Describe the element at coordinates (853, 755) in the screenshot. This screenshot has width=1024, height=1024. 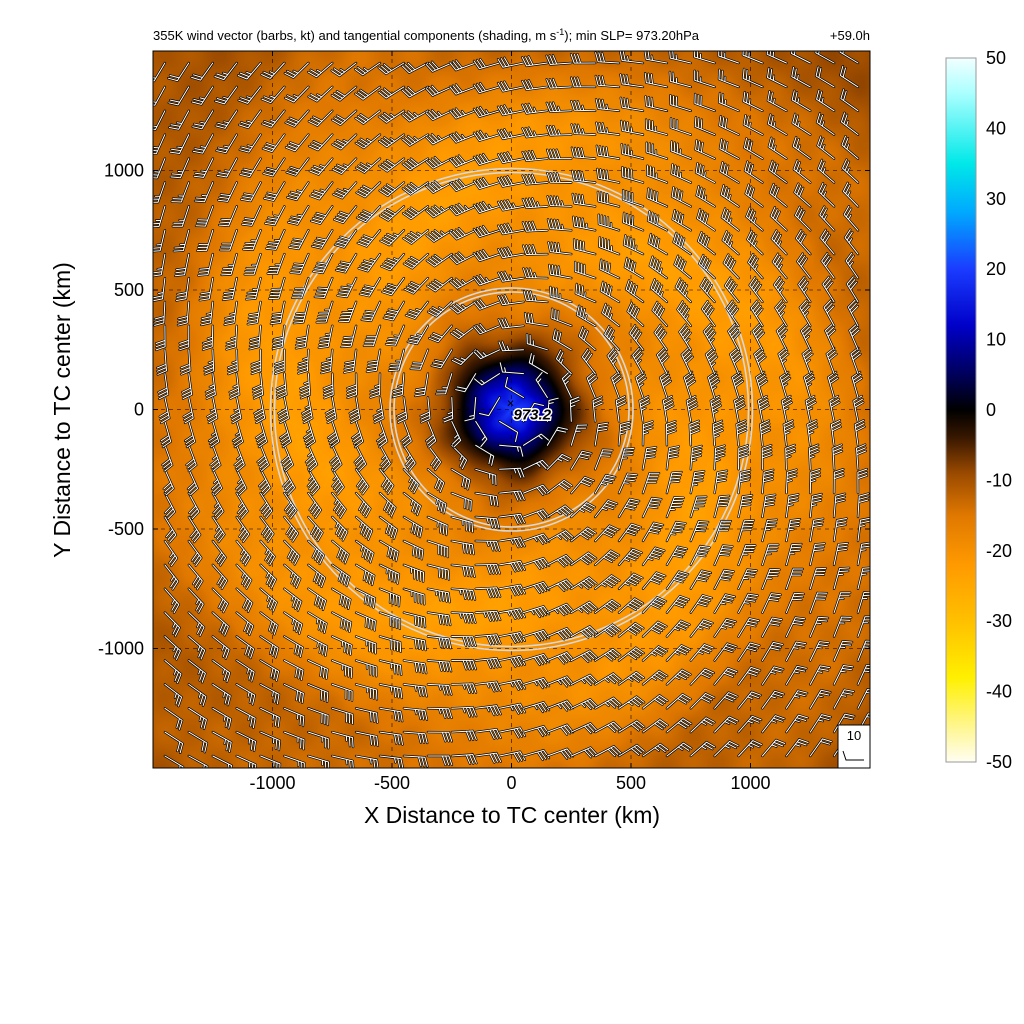
I see `reference-barb` at that location.